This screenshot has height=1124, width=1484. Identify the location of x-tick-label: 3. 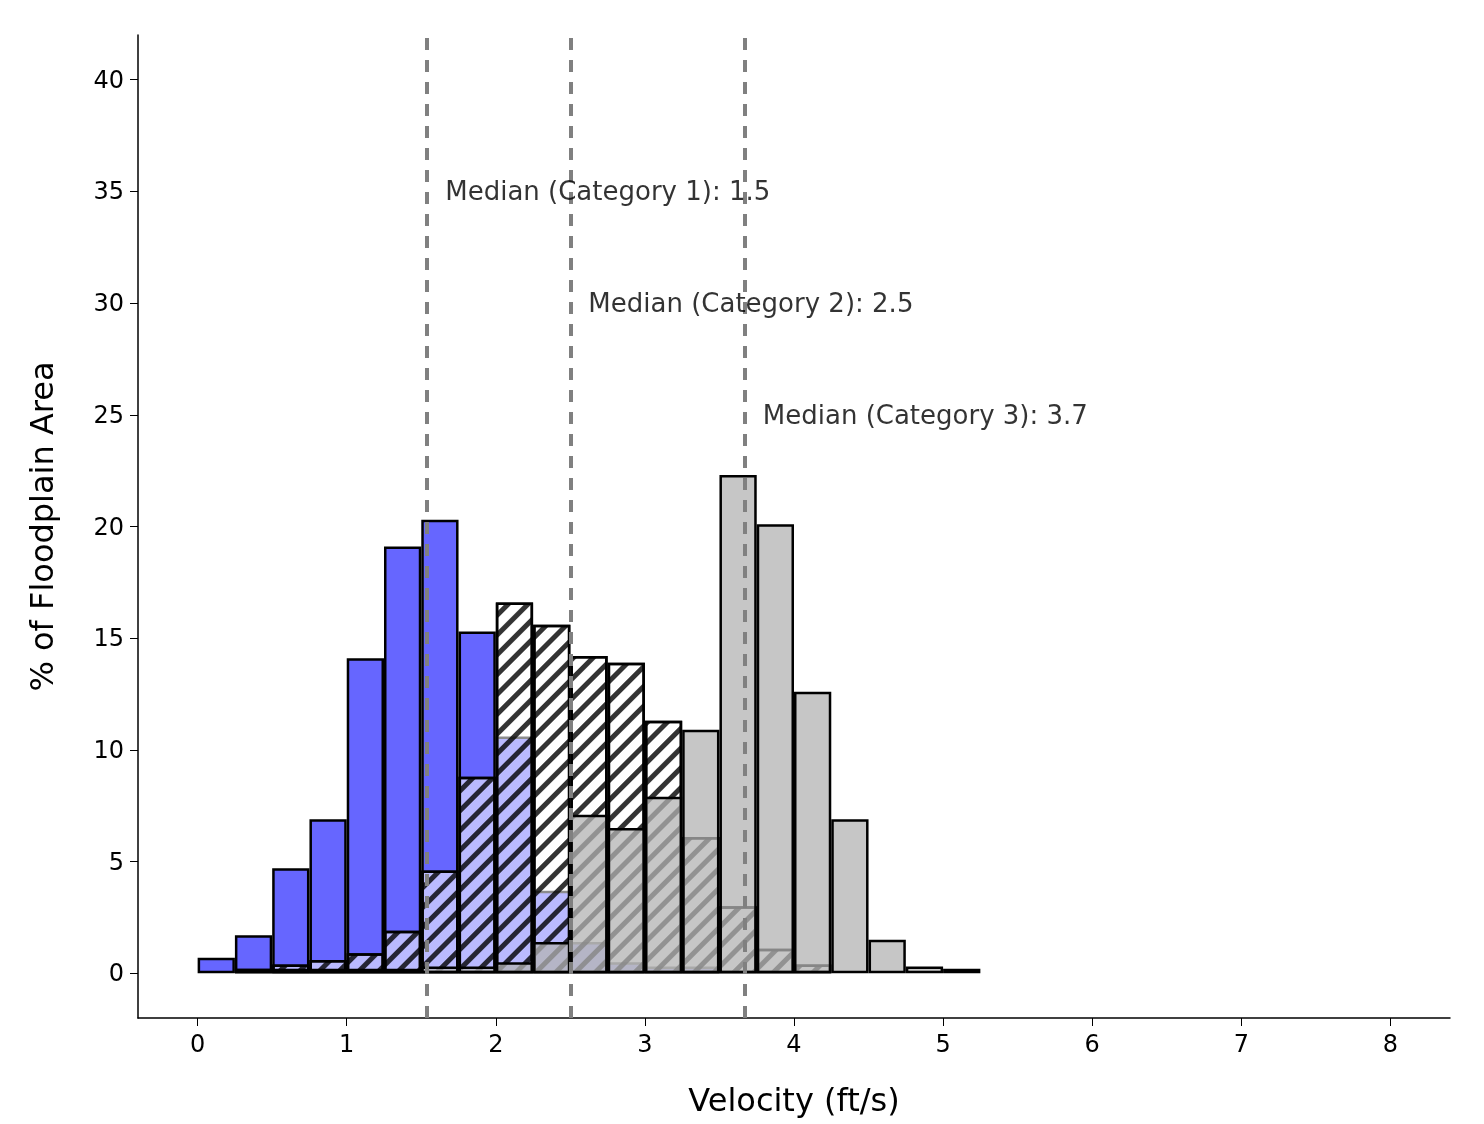
(645, 1044).